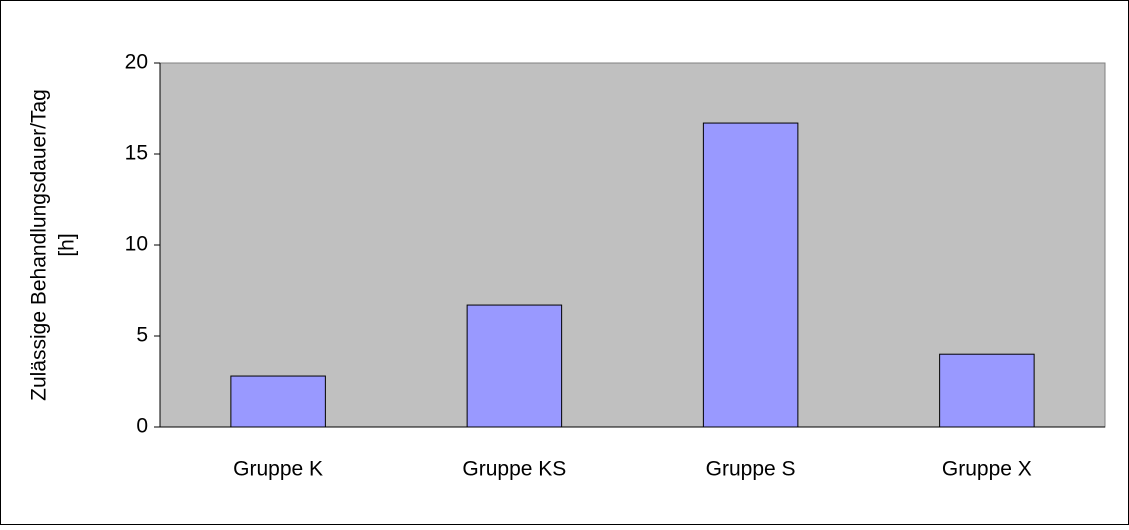 Image resolution: width=1129 pixels, height=530 pixels. Describe the element at coordinates (136, 153) in the screenshot. I see `y-tick-label: 15` at that location.